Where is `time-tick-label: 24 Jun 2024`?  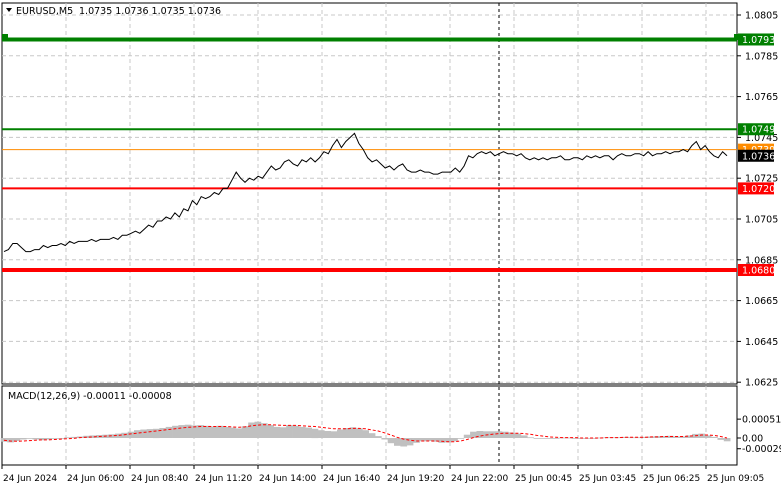 time-tick-label: 24 Jun 2024 is located at coordinates (30, 479).